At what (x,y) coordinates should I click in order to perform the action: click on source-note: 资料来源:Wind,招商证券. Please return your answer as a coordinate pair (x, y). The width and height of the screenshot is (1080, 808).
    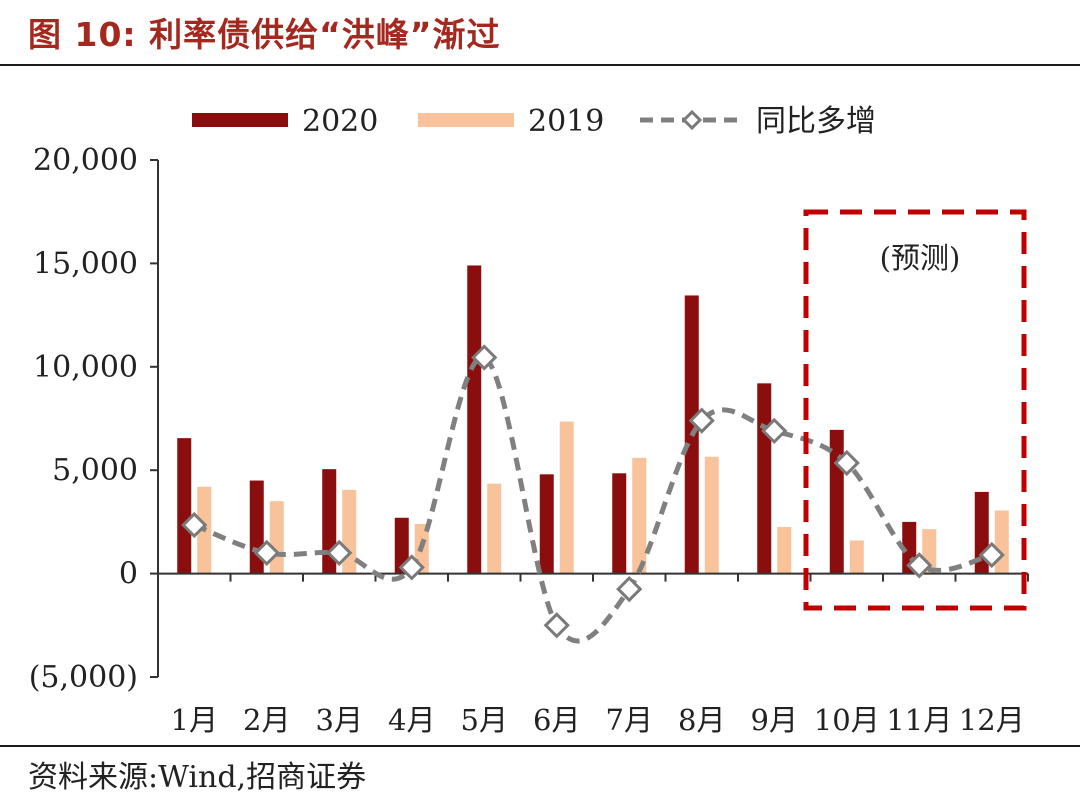
    Looking at the image, I should click on (197, 777).